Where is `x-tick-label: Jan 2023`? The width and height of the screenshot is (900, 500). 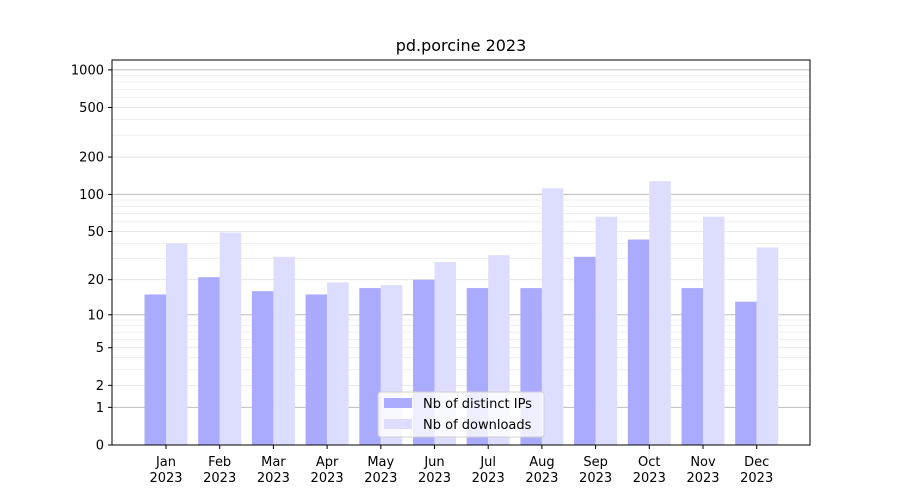
x-tick-label: Jan 2023 is located at coordinates (165, 470).